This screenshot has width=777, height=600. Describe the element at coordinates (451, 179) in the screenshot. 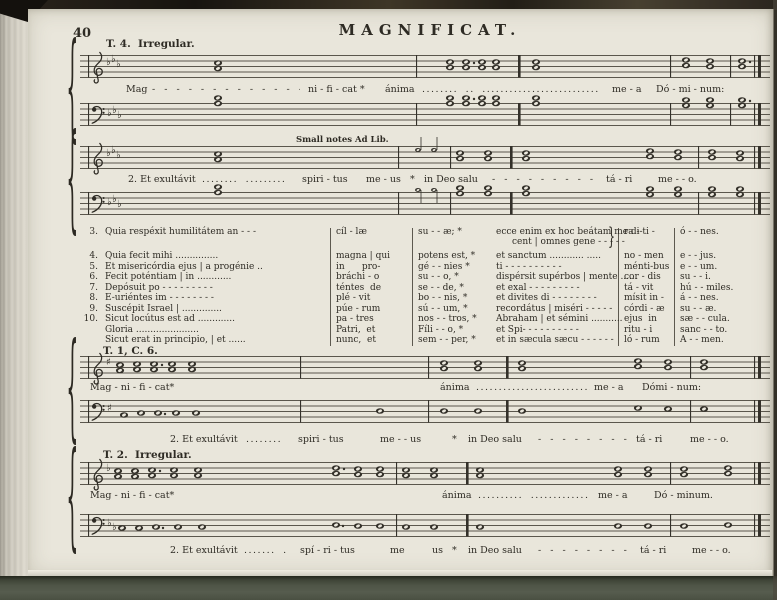

I see `lyric-segment: in Deo salu` at that location.